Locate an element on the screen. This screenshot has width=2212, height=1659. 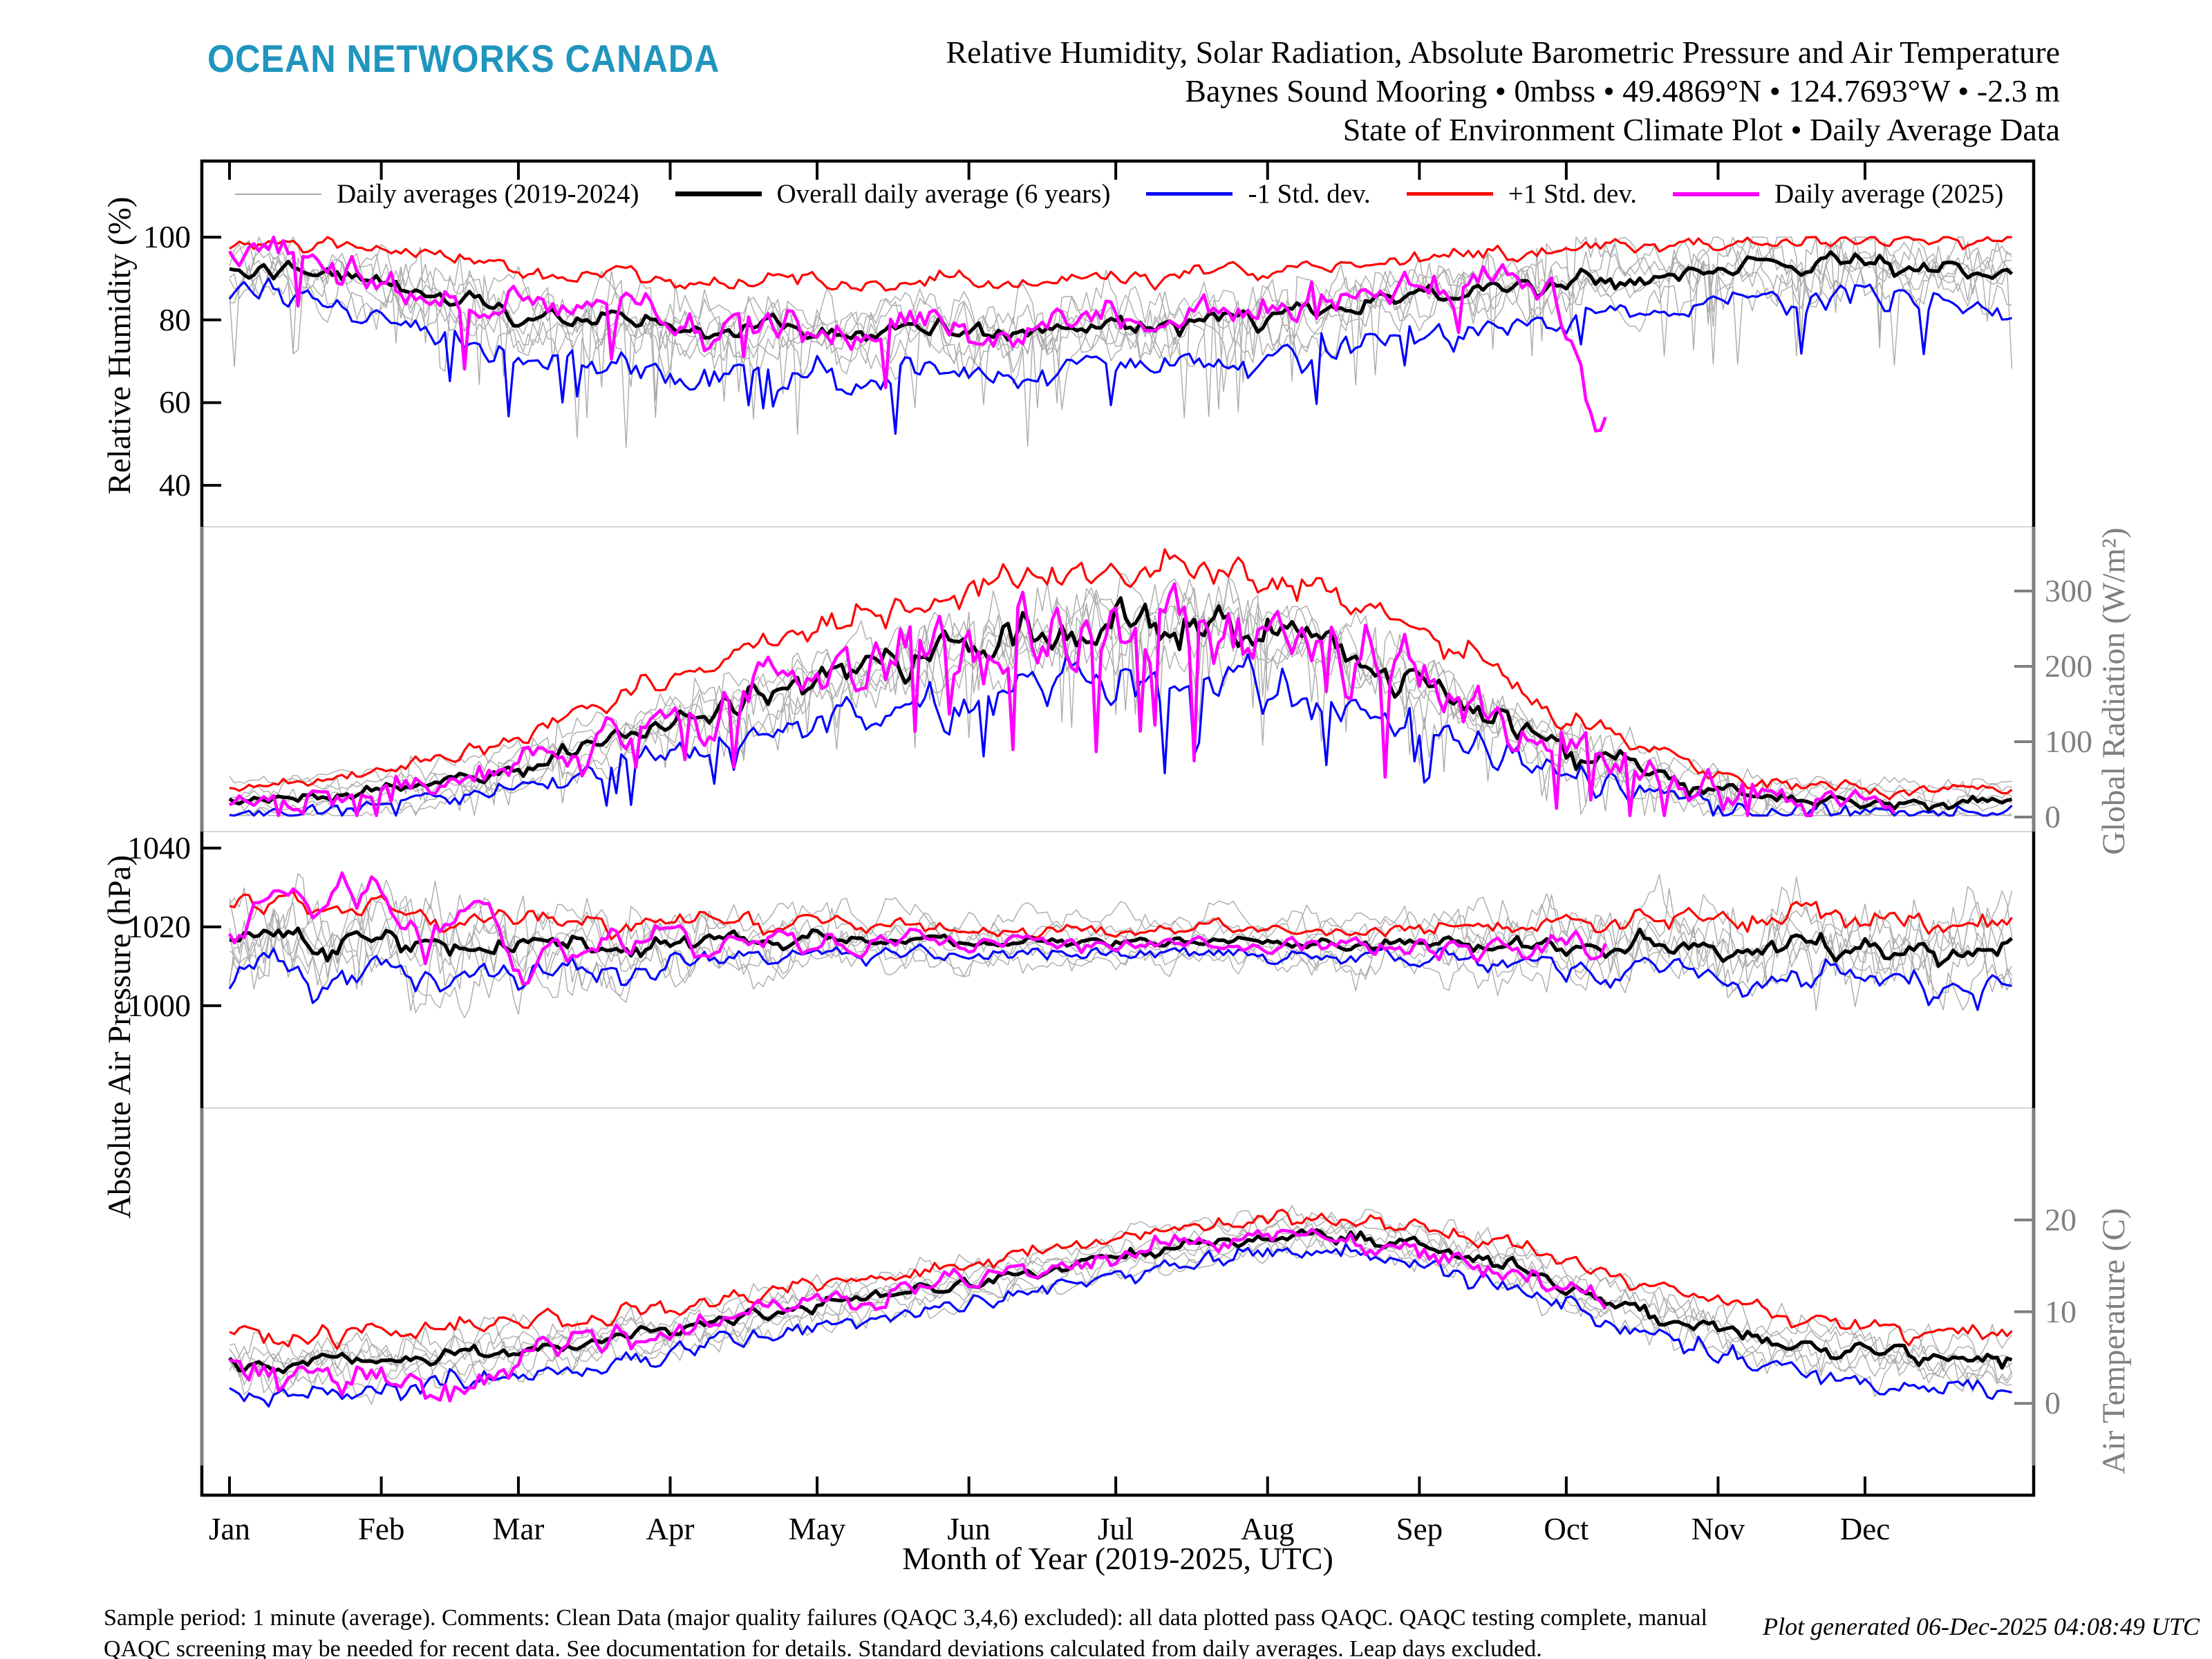
global-radiation-tick-200: 200 is located at coordinates (2068, 666).